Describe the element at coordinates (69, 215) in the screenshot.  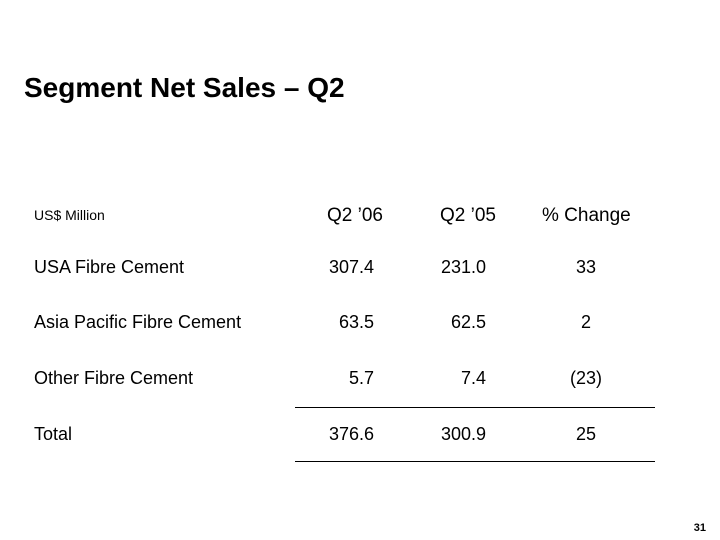
I see `units-label: US$ Million` at that location.